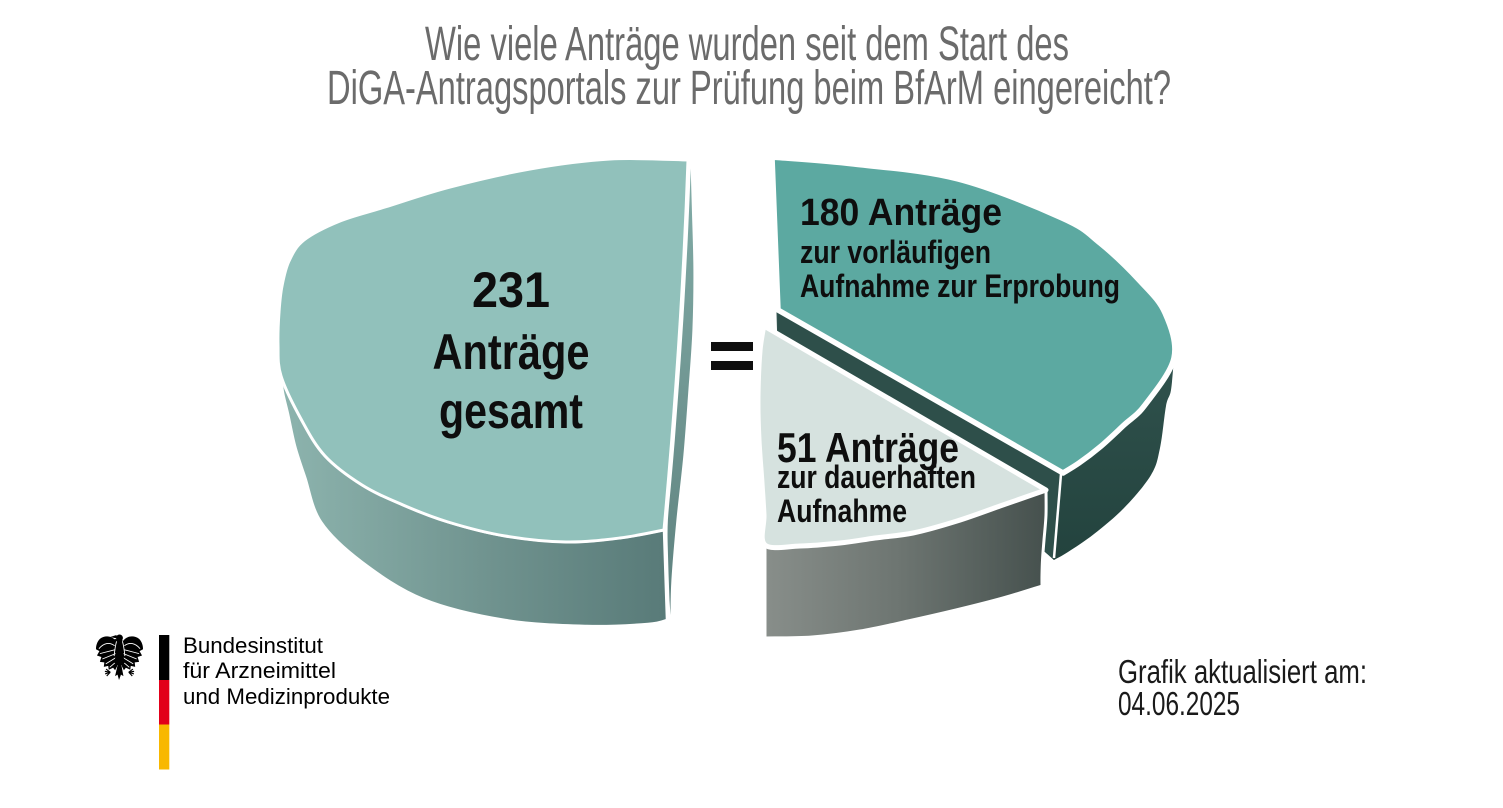  I want to click on svg-text: Aufnahme, so click(842, 511).